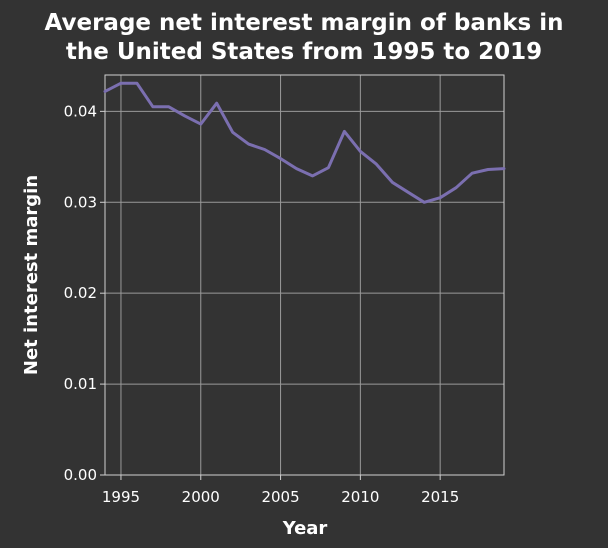 This screenshot has height=548, width=608. I want to click on chart-title-line-1: Average net interest margin of banks in, so click(304, 23).